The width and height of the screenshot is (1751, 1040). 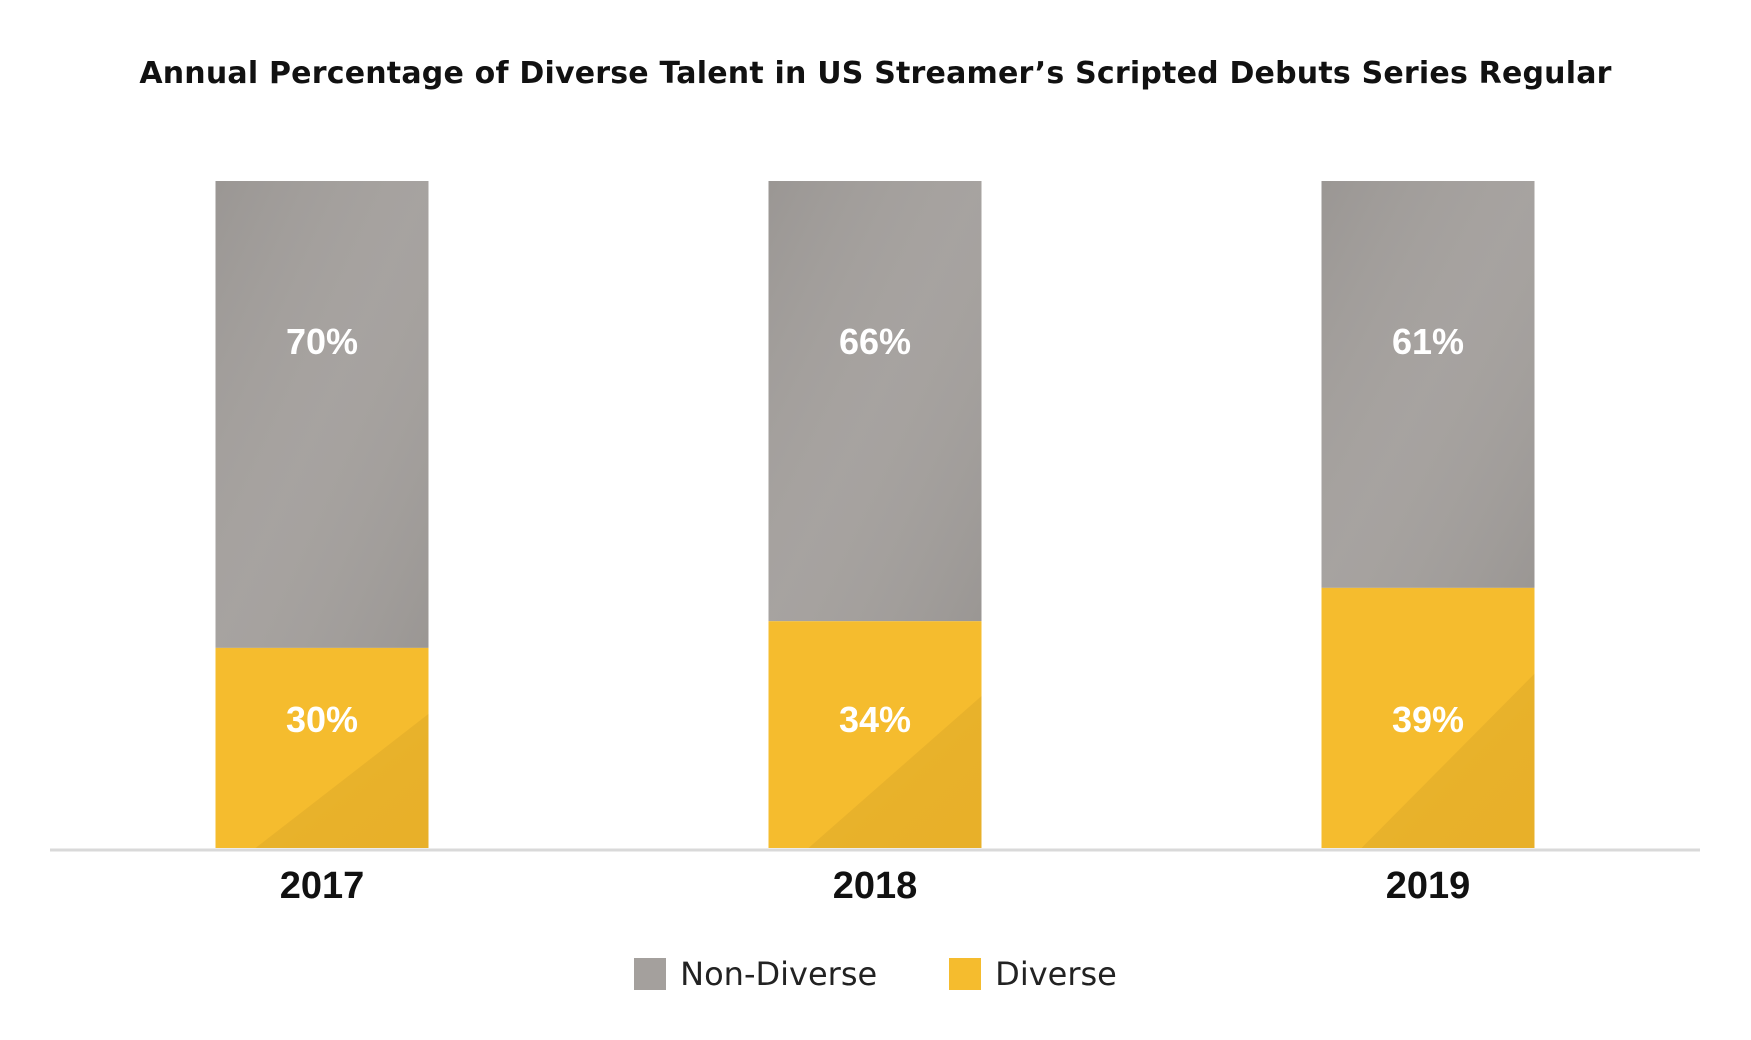 I want to click on label-non-diverse-2018: 66%, so click(x=875, y=341).